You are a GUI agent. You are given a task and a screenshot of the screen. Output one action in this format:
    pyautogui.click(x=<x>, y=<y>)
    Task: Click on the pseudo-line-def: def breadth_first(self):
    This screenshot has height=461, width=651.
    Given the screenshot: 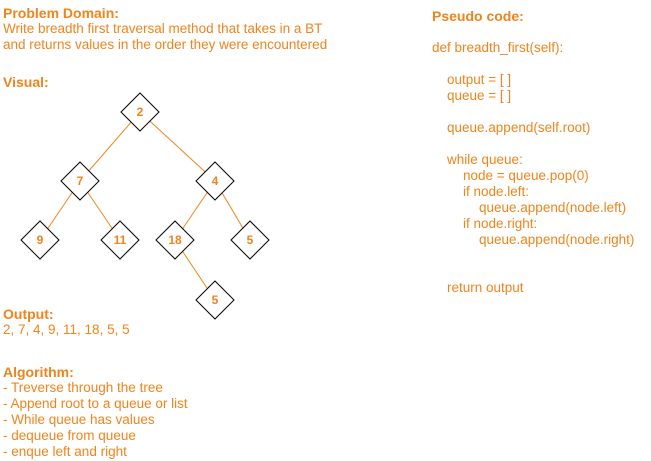 What is the action you would take?
    pyautogui.click(x=498, y=47)
    